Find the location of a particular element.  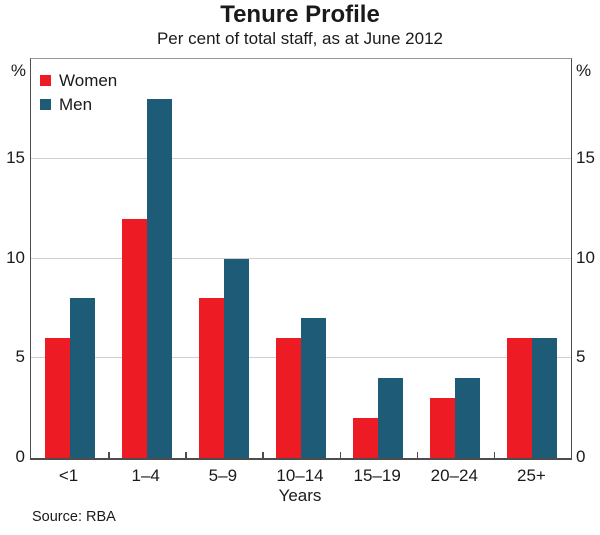

y-tick-label-right-5: 5 is located at coordinates (581, 357).